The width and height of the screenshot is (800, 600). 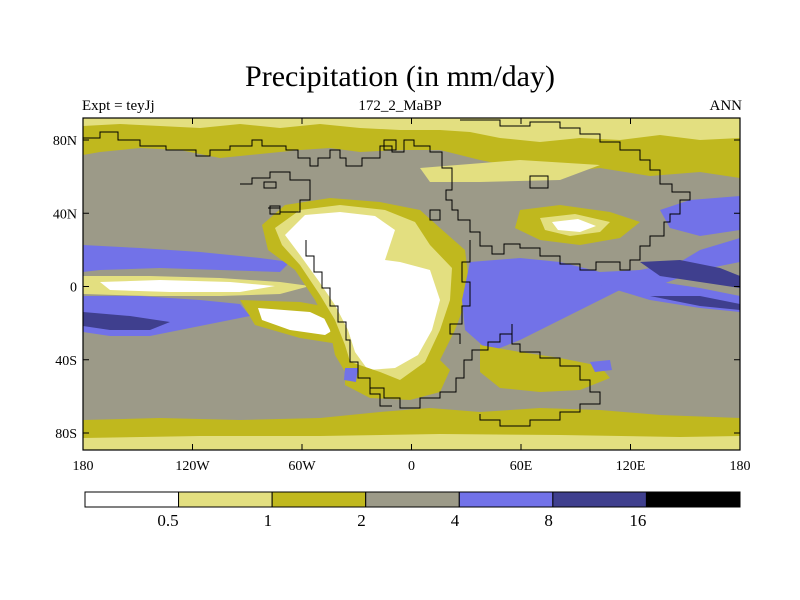 I want to click on field-sw-wet-spot, so click(x=351, y=375).